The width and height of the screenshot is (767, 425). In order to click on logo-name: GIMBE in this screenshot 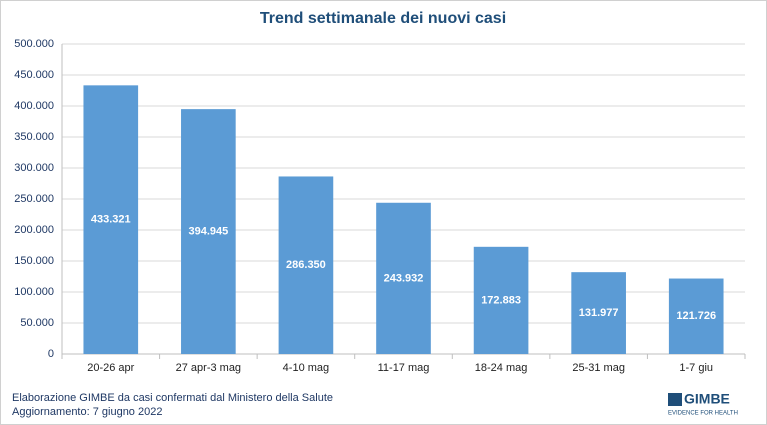, I will do `click(707, 399)`.